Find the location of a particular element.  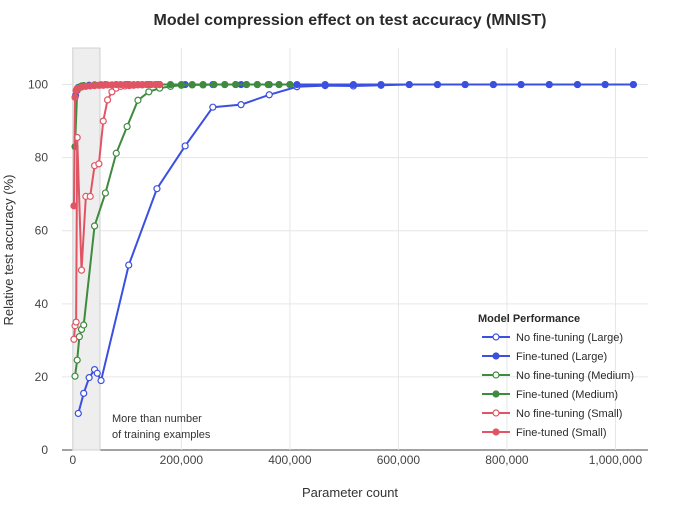

legend-label: No fine-tuning (Small) is located at coordinates (569, 414).